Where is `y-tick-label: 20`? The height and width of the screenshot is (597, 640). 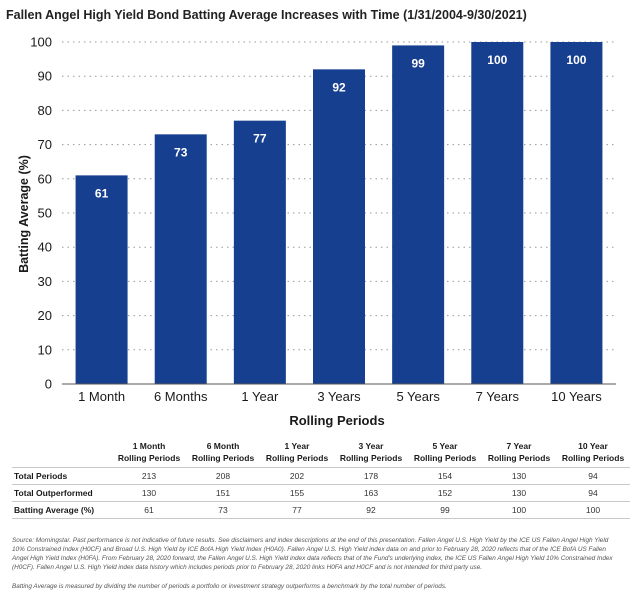
y-tick-label: 20 is located at coordinates (45, 315).